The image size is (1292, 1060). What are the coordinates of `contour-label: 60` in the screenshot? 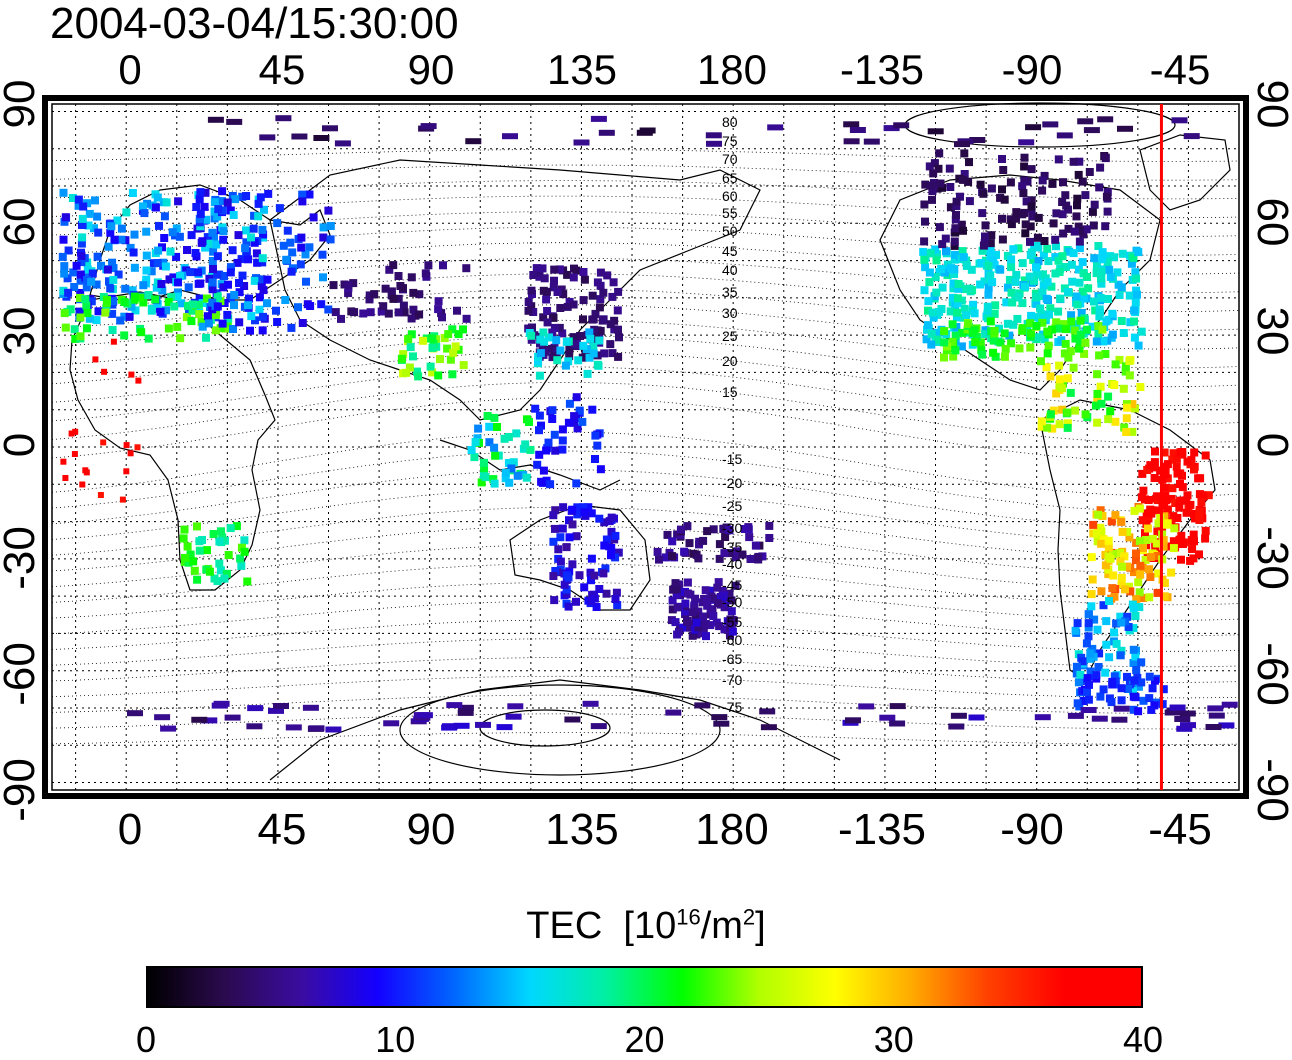 It's located at (730, 196).